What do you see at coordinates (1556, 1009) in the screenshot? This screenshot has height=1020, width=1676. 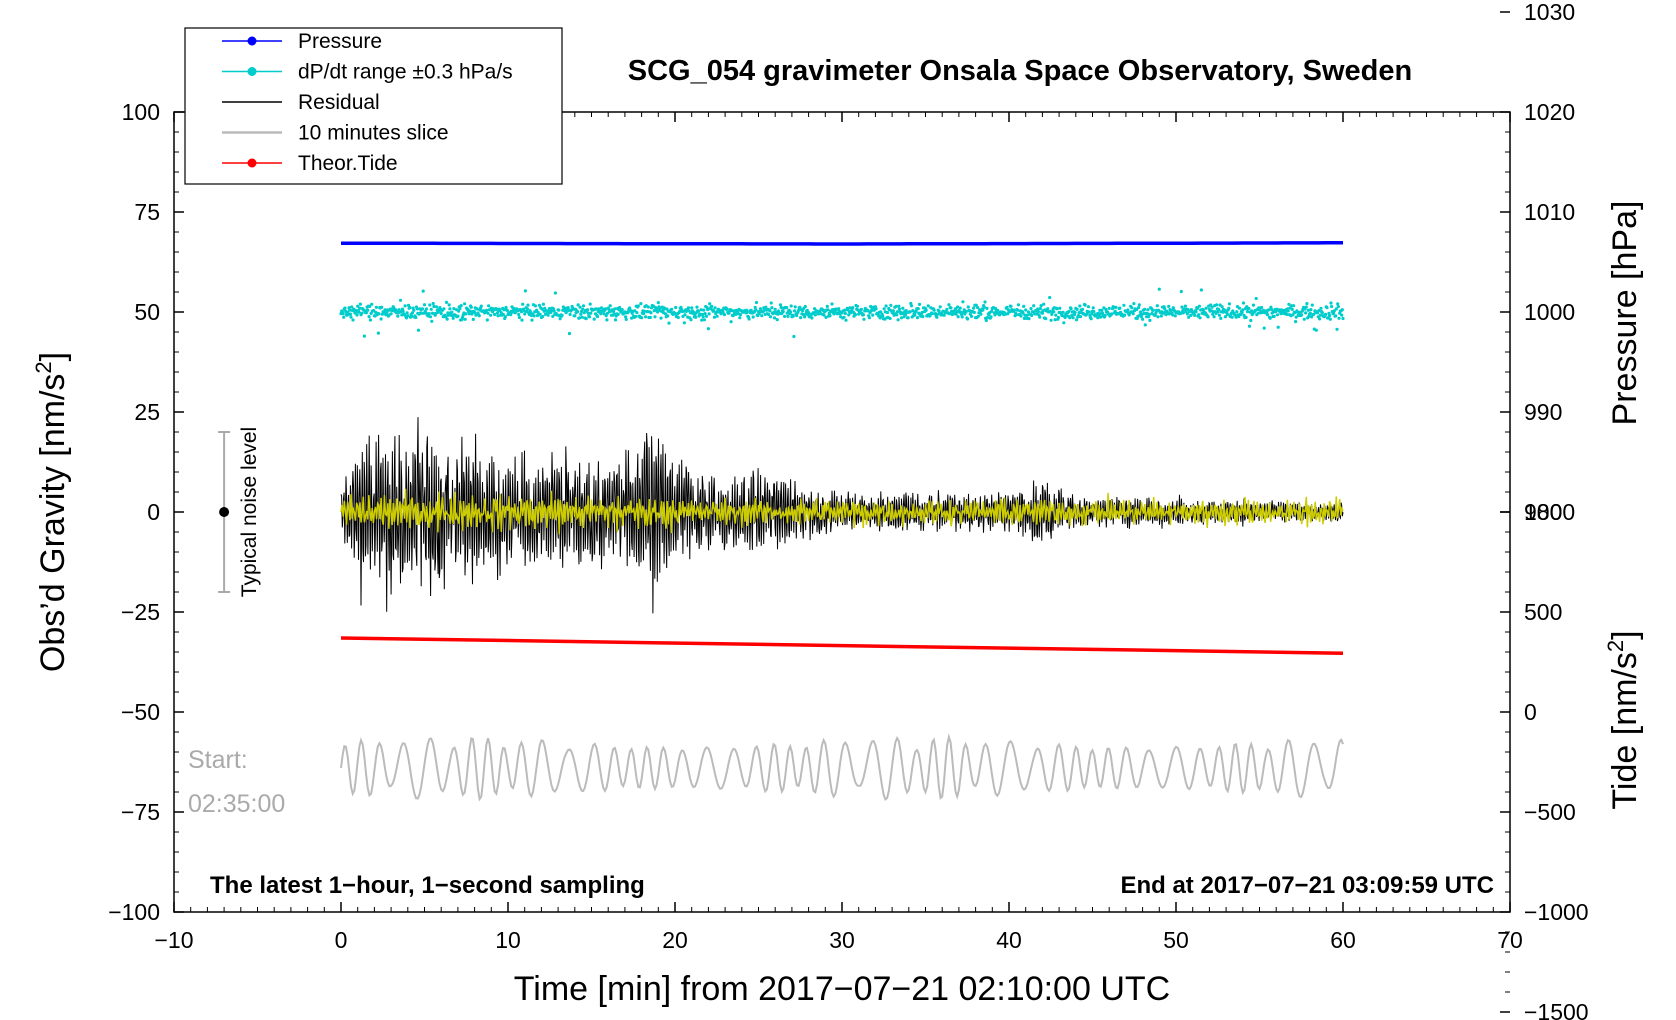 I see `tide-tick-label: −1500` at bounding box center [1556, 1009].